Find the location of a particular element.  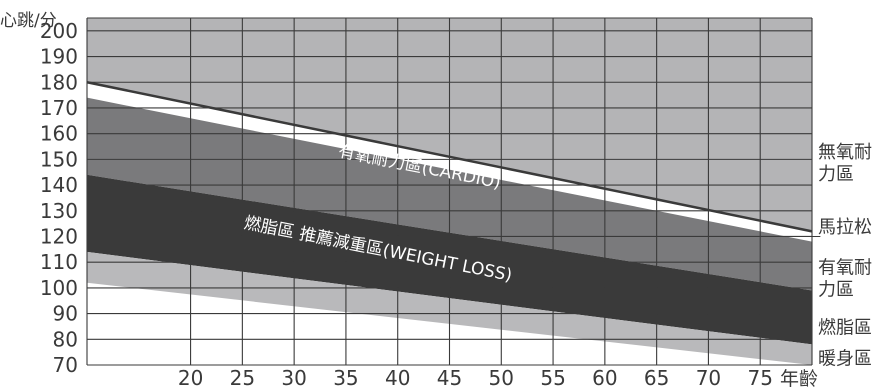

x-tick-label-35: 35 is located at coordinates (345, 377).